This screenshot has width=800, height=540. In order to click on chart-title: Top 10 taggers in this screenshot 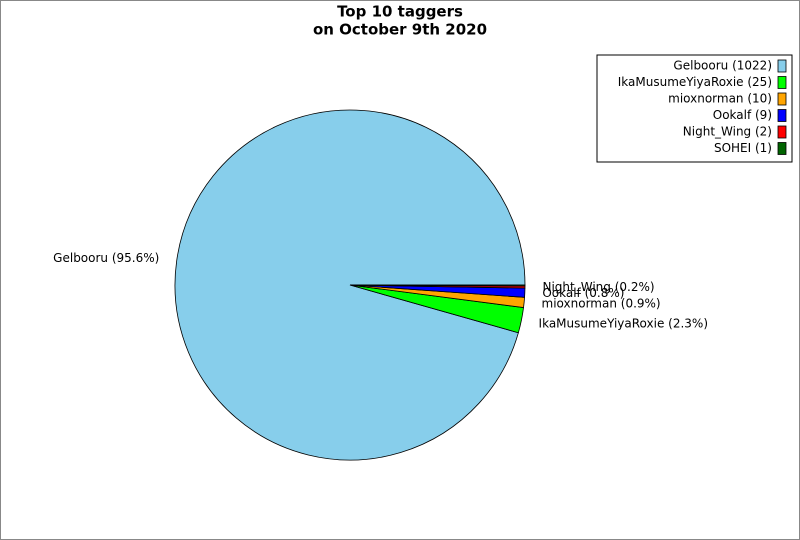, I will do `click(400, 12)`.